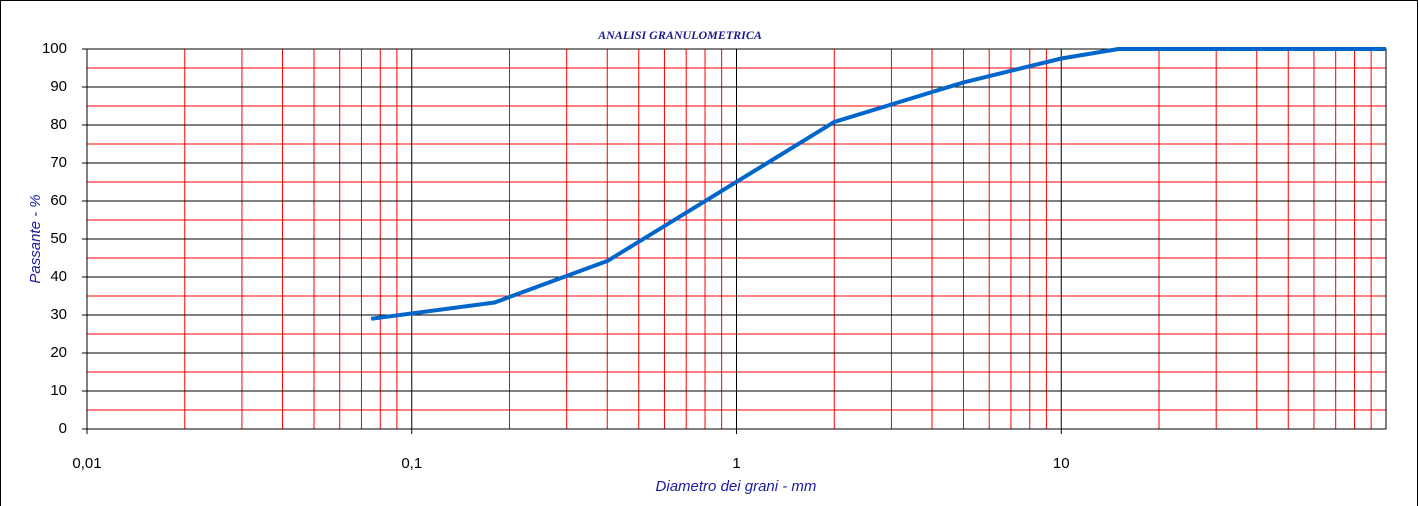 This screenshot has height=506, width=1419. I want to click on y-tick-label: 90, so click(58, 86).